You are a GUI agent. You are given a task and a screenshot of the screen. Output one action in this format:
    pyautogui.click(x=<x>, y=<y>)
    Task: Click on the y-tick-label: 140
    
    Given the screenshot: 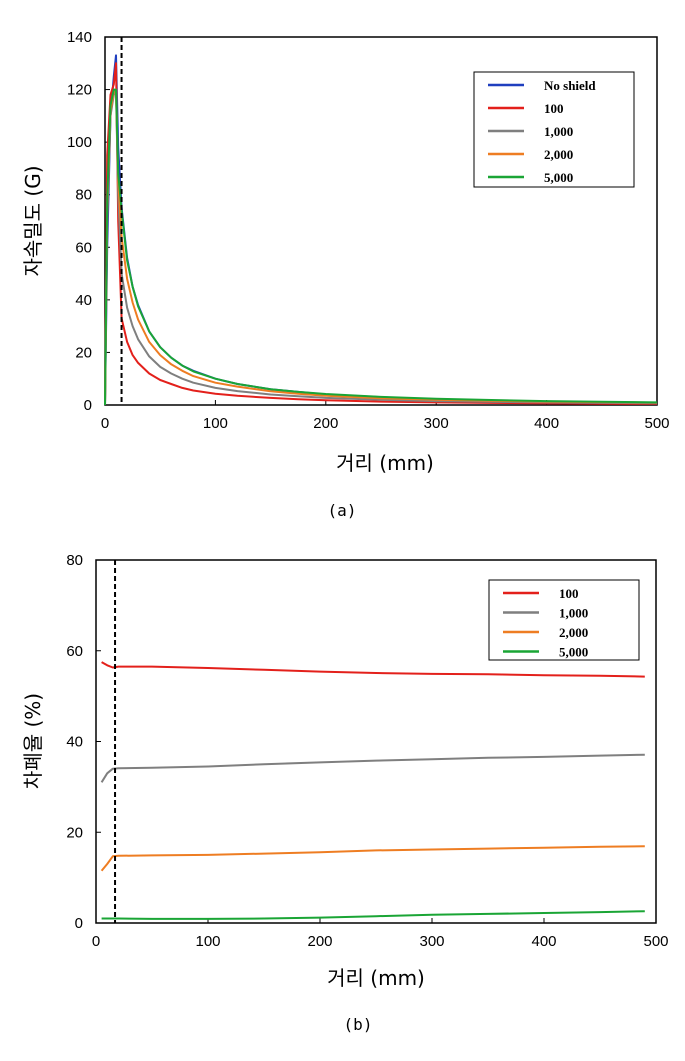 What is the action you would take?
    pyautogui.click(x=79, y=37)
    